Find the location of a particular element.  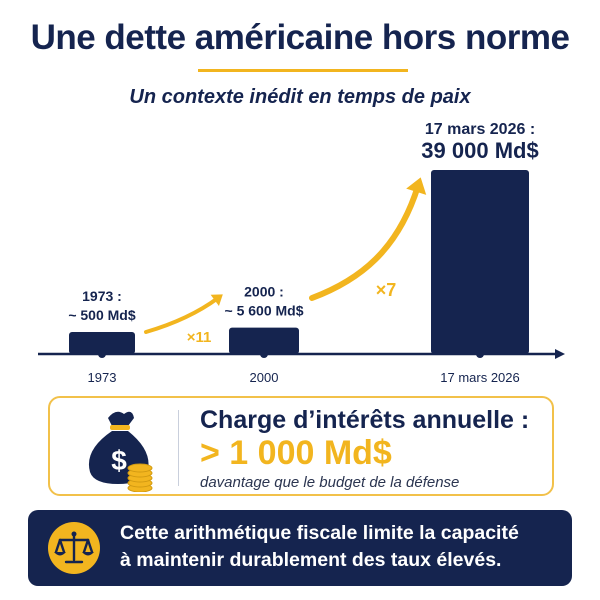

data-label-1-line-1: 2000 : is located at coordinates (264, 292).